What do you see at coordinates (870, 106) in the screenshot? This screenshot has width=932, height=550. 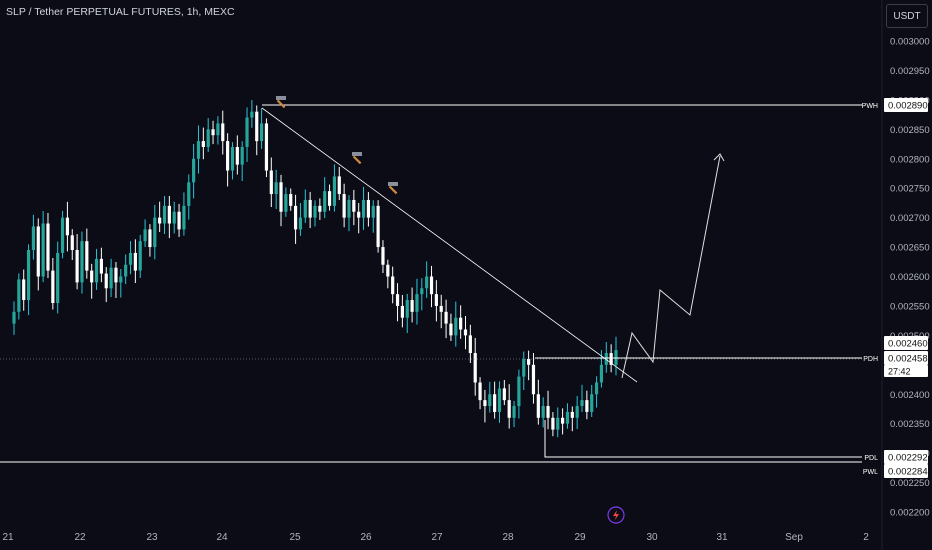 I see `level-tag: PWH` at bounding box center [870, 106].